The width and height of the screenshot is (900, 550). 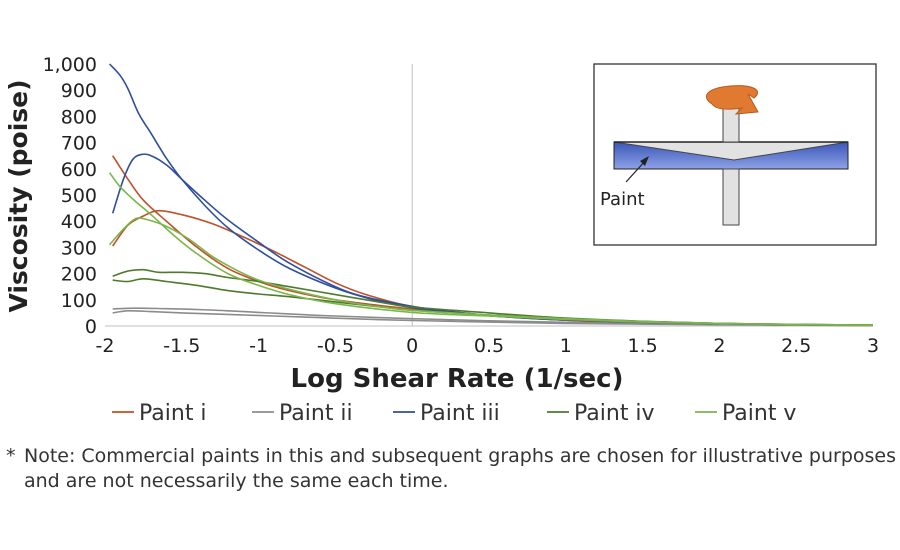 What do you see at coordinates (457, 379) in the screenshot?
I see `x-axis-title: Log Shear Rate (1/sec)` at bounding box center [457, 379].